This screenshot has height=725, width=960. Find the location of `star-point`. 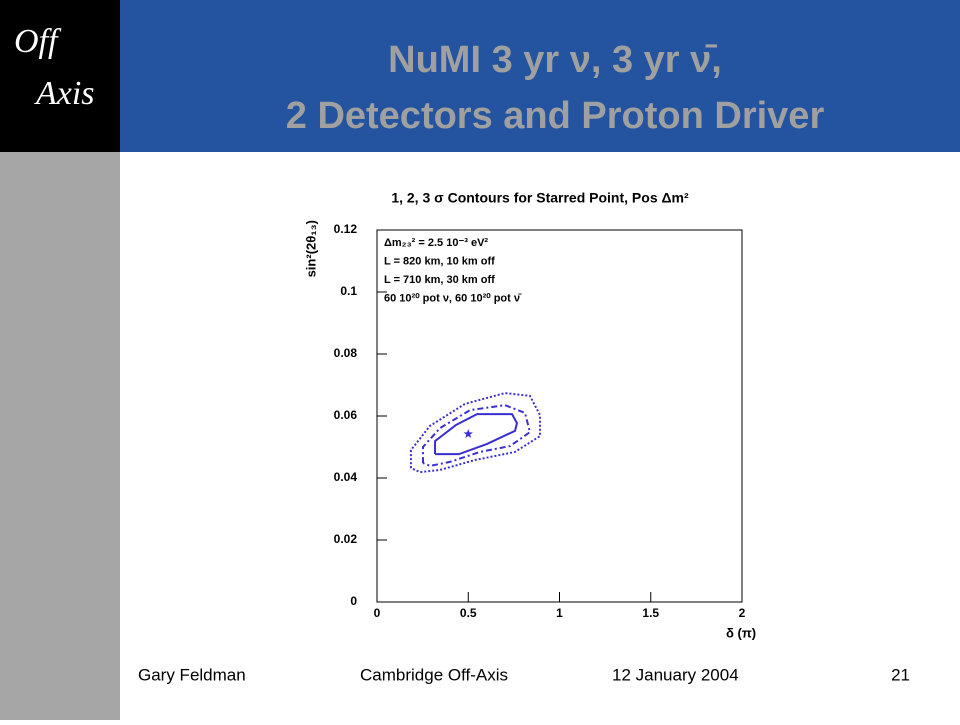

star-point is located at coordinates (468, 433).